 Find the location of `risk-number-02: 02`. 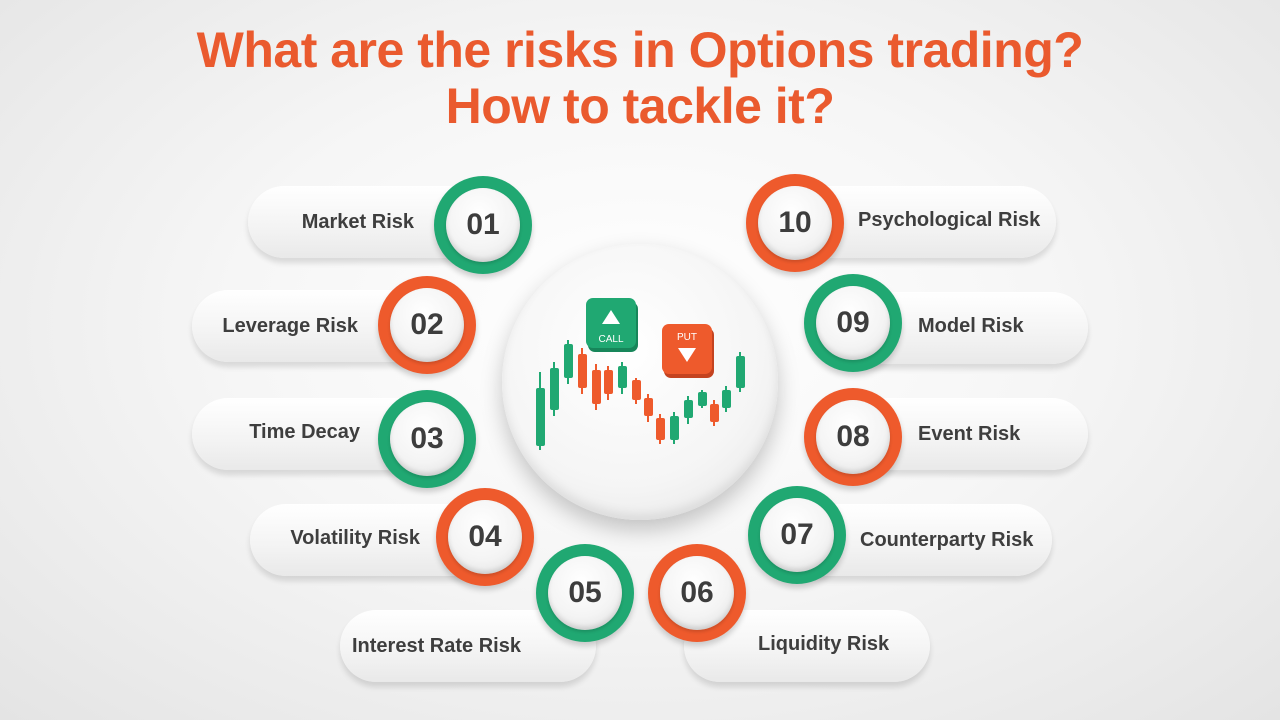

risk-number-02: 02 is located at coordinates (427, 324).